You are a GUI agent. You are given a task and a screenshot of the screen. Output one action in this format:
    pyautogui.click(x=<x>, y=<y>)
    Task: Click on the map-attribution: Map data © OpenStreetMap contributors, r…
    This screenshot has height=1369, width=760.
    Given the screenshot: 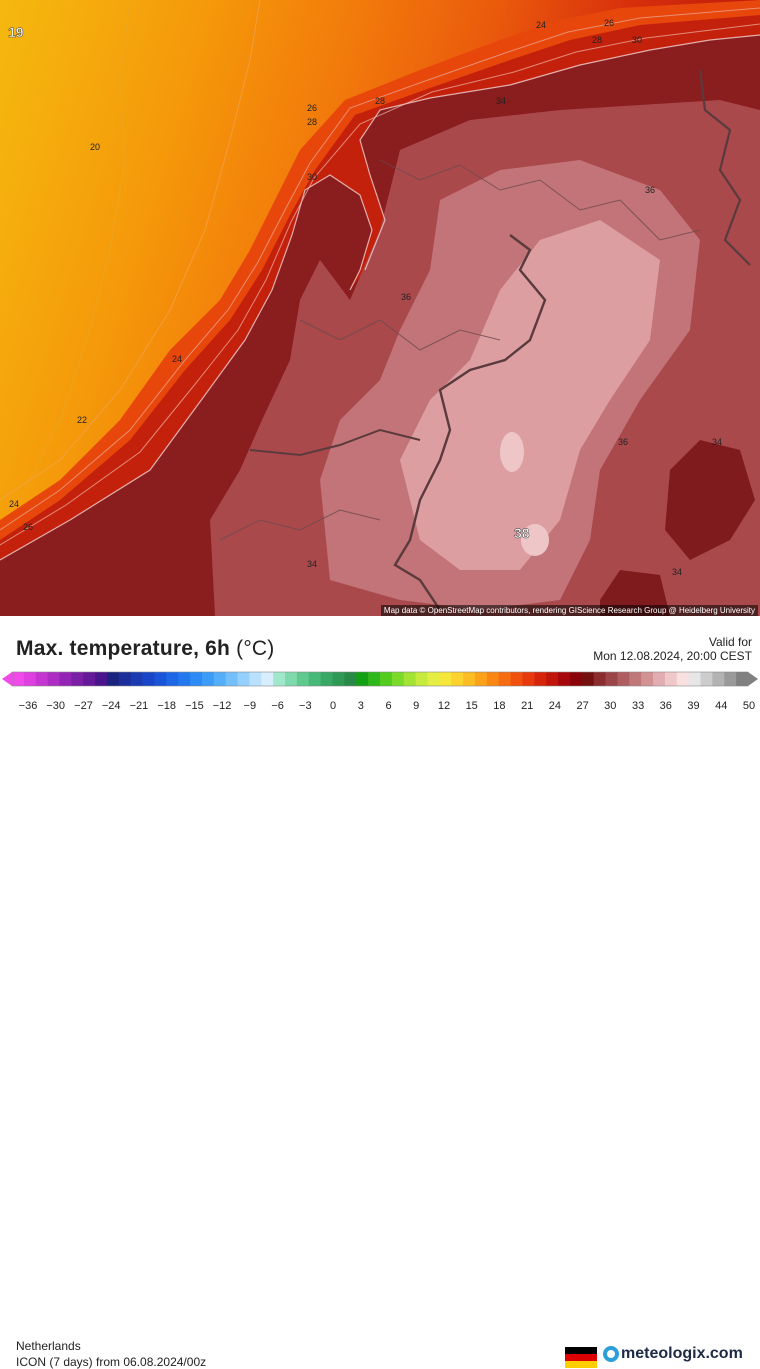 What is the action you would take?
    pyautogui.click(x=569, y=610)
    